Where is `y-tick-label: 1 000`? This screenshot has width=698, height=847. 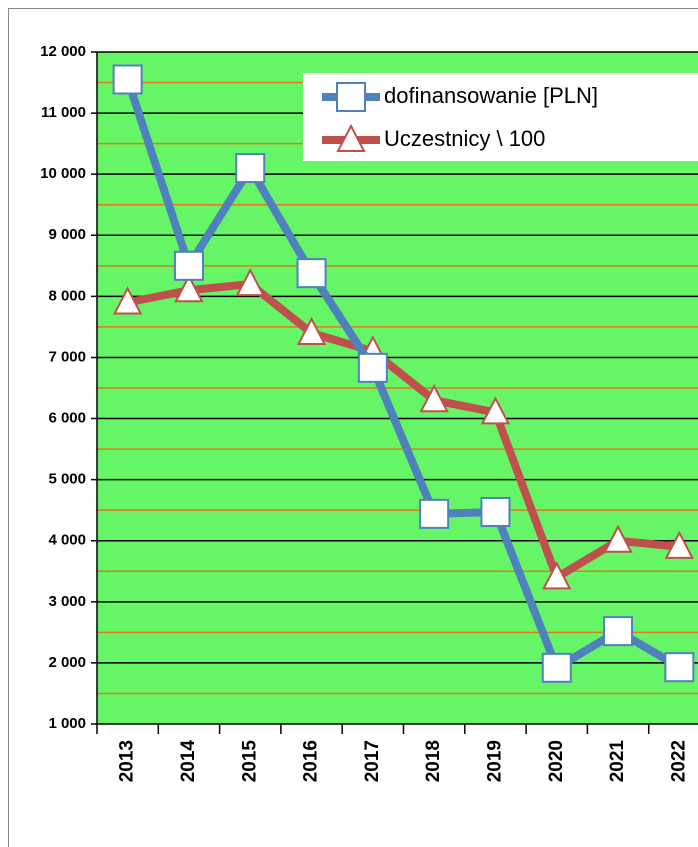
y-tick-label: 1 000 is located at coordinates (67, 723).